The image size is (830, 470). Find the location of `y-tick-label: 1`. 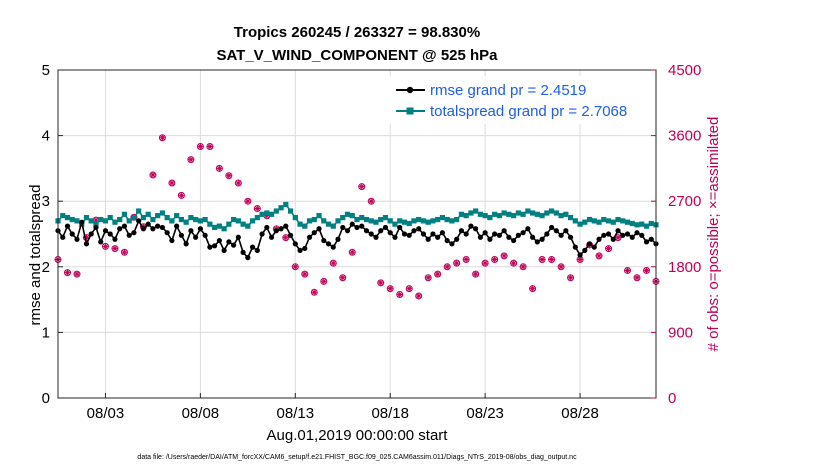

y-tick-label: 1 is located at coordinates (46, 332).